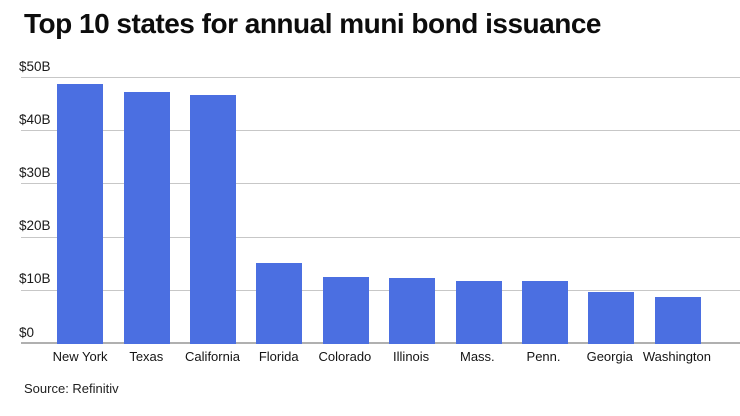 Image resolution: width=740 pixels, height=416 pixels. What do you see at coordinates (345, 356) in the screenshot?
I see `x-tick-label-colorado: Colorado` at bounding box center [345, 356].